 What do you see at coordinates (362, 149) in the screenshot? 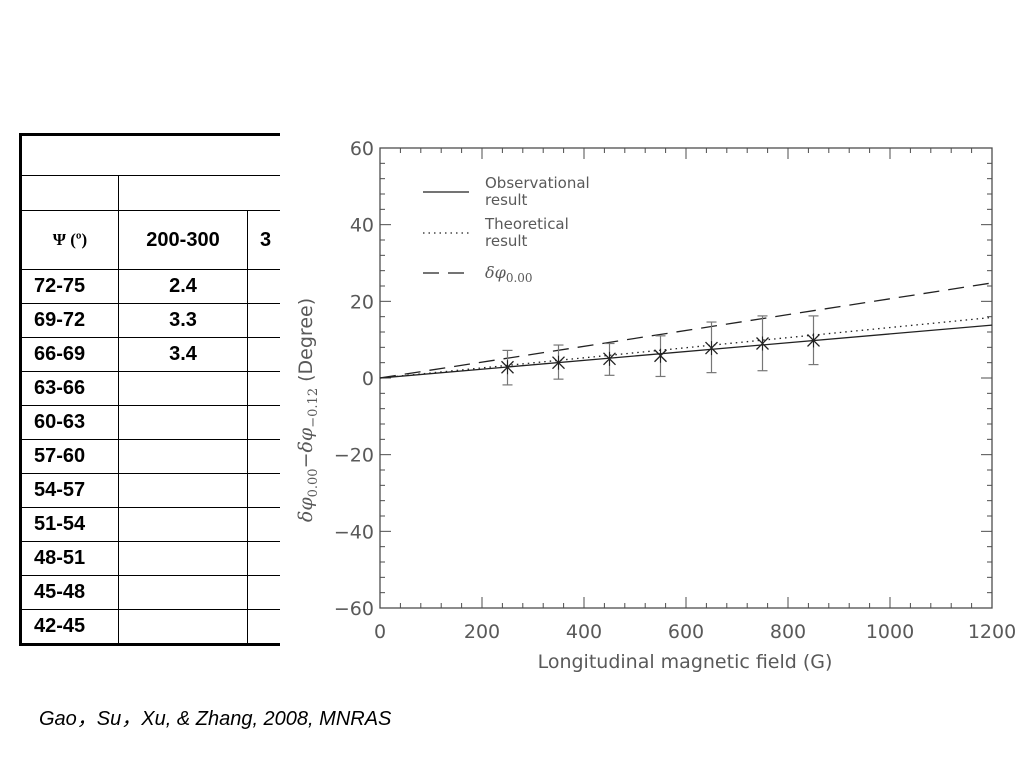
I see `y-tick-label: 60` at bounding box center [362, 149].